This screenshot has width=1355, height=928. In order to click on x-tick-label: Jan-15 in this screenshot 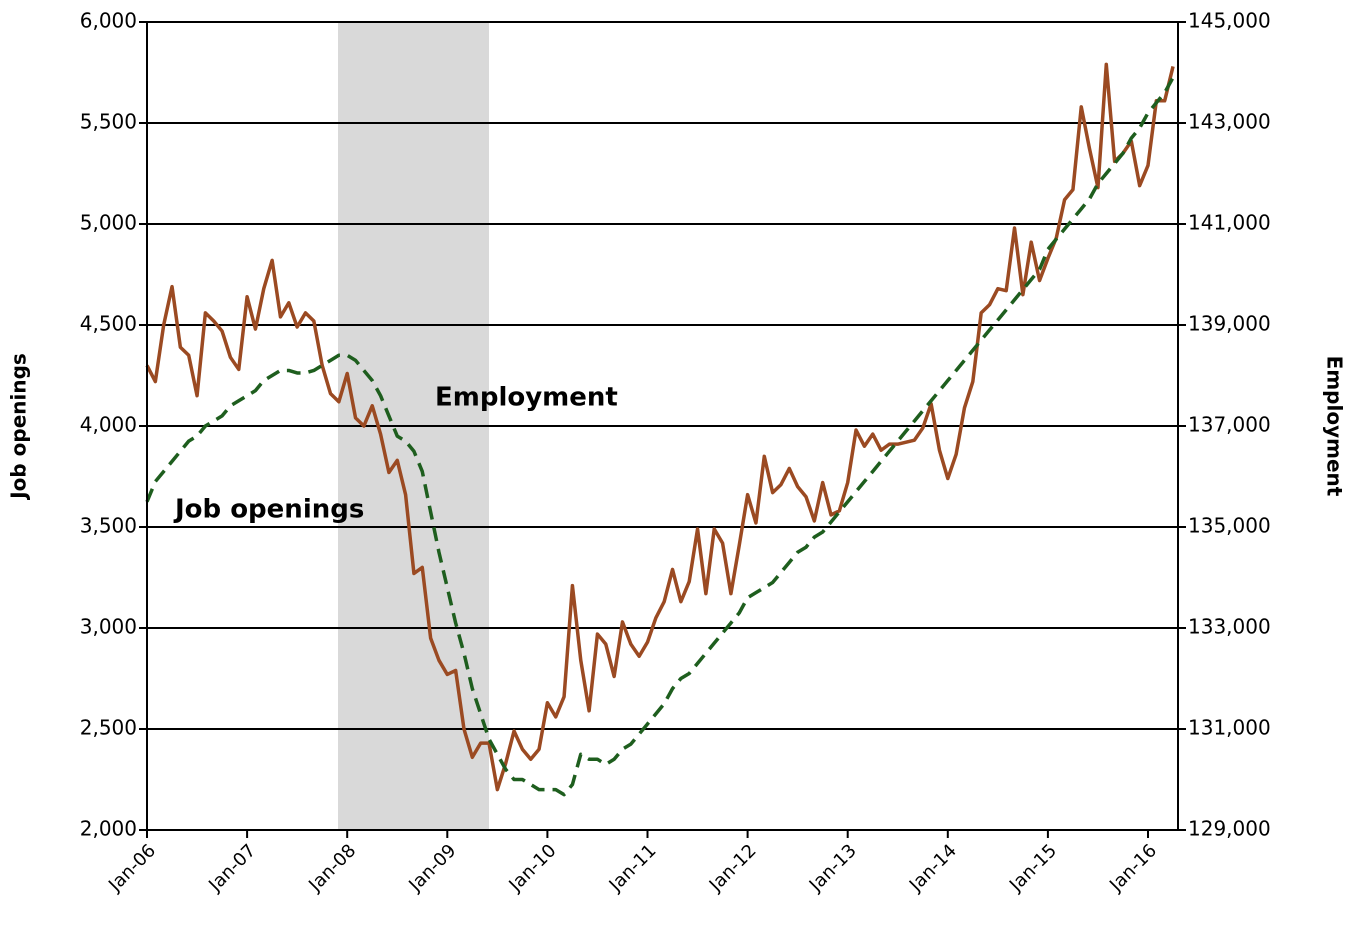, I will do `click(1033, 868)`.